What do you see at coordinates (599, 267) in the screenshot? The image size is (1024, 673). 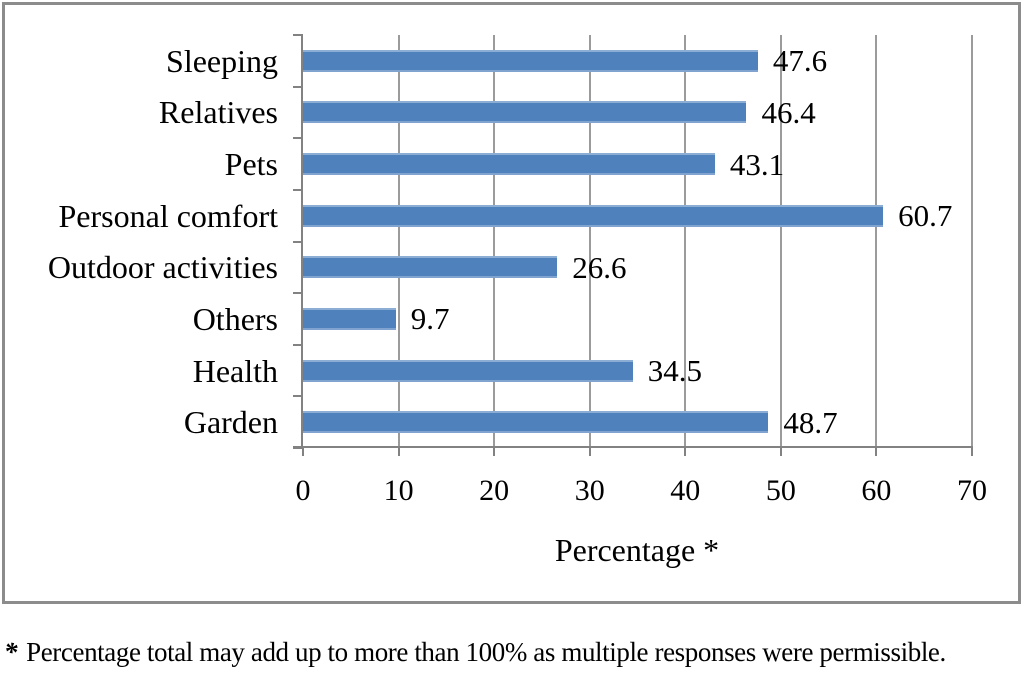 I see `value-label: 26.6` at bounding box center [599, 267].